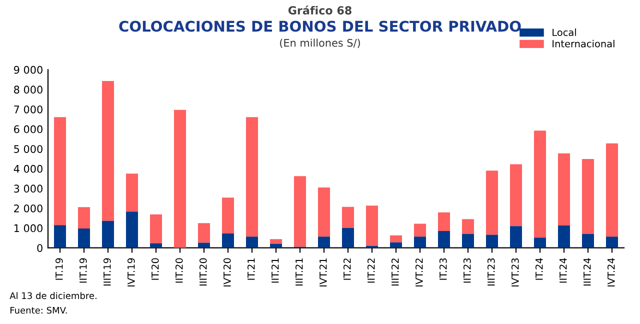 The height and width of the screenshot is (324, 640). Describe the element at coordinates (539, 269) in the screenshot. I see `x-tick-label: IT.24` at that location.